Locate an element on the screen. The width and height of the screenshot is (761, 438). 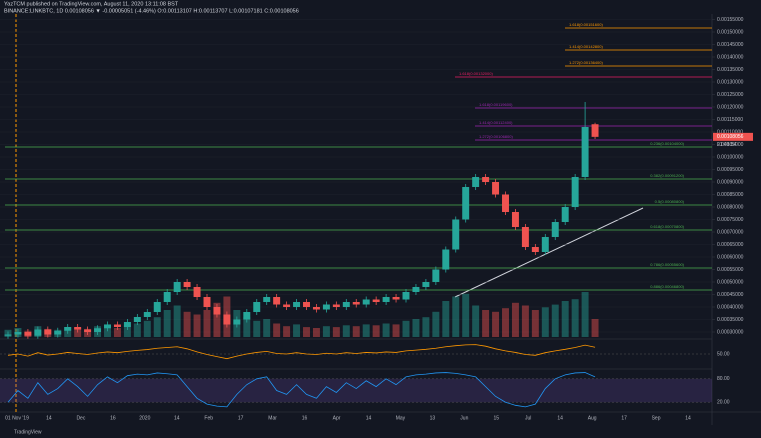
y-tick-label: 0.00085000 is located at coordinates (730, 195).